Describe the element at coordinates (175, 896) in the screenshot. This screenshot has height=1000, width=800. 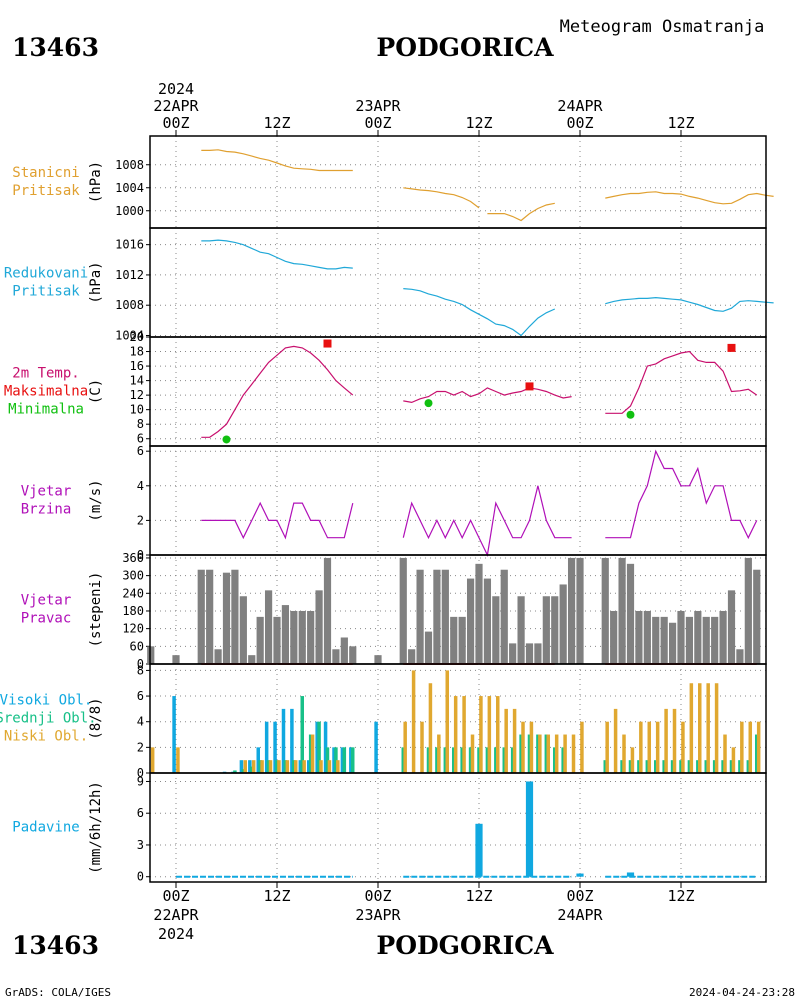
I see `bottom-tick-label: 00Z` at that location.